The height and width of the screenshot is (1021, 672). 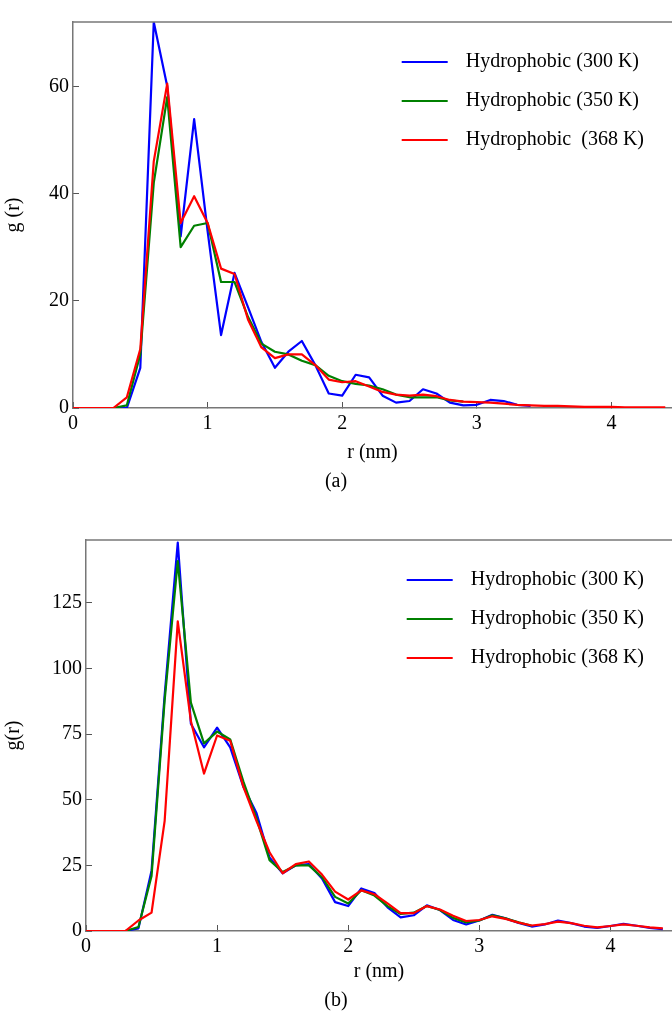 I want to click on y-axis-title: g(r), so click(x=13, y=735).